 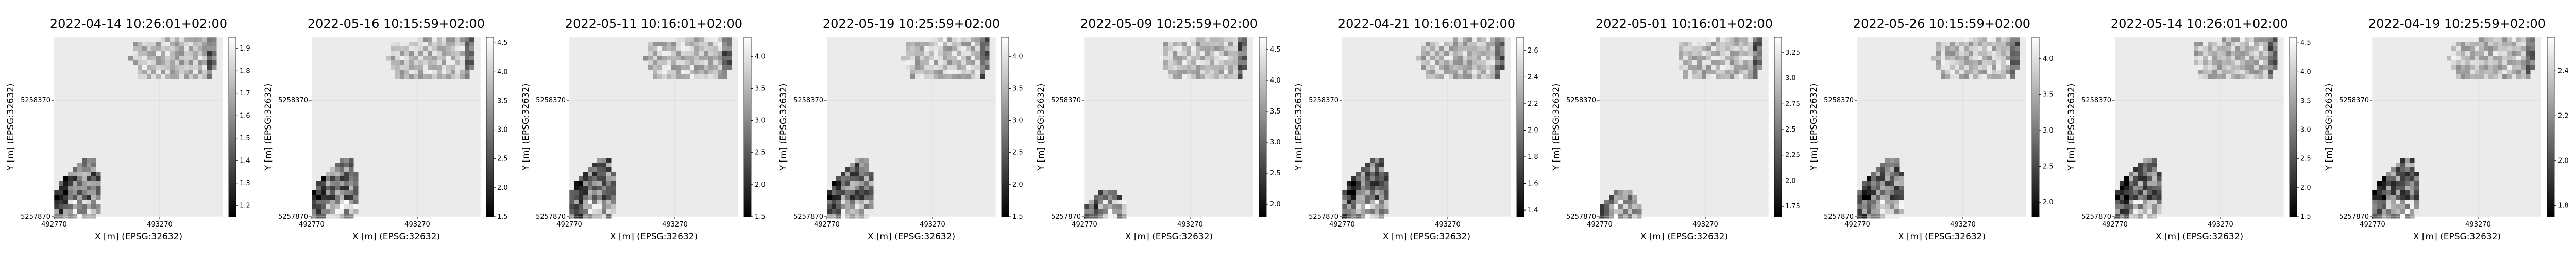 What do you see at coordinates (911, 127) in the screenshot?
I see `plot-frame` at bounding box center [911, 127].